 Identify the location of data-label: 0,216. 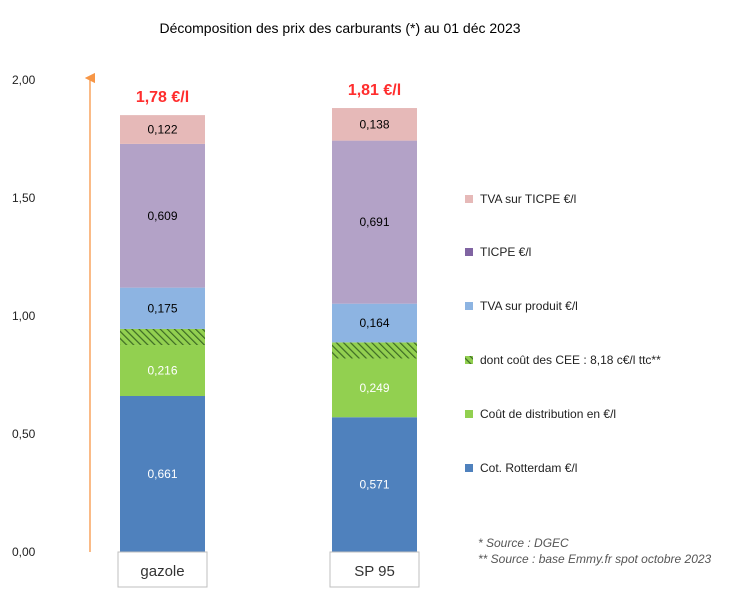
(162, 371).